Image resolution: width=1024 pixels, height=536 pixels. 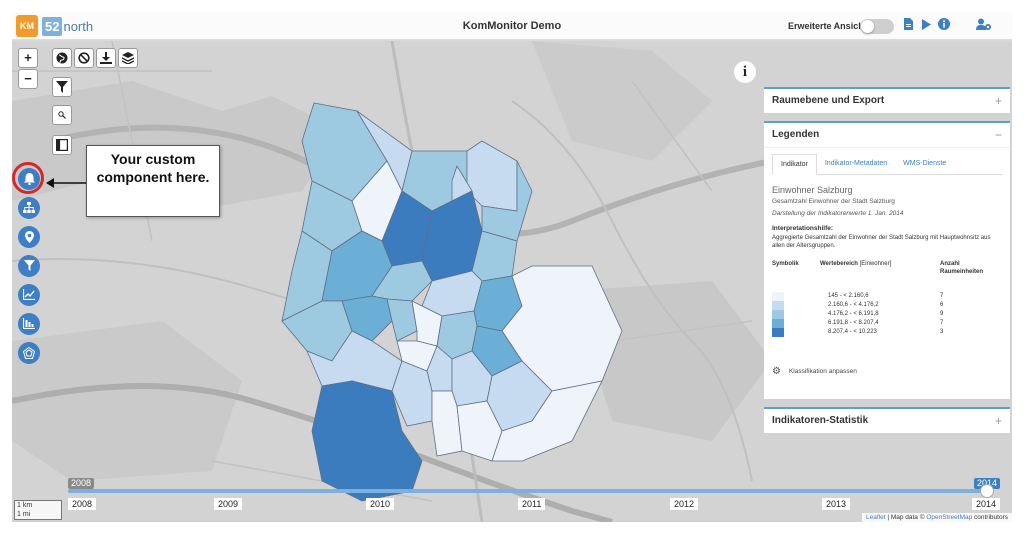 What do you see at coordinates (949, 517) in the screenshot?
I see `osm-link: OpenStreetMap` at bounding box center [949, 517].